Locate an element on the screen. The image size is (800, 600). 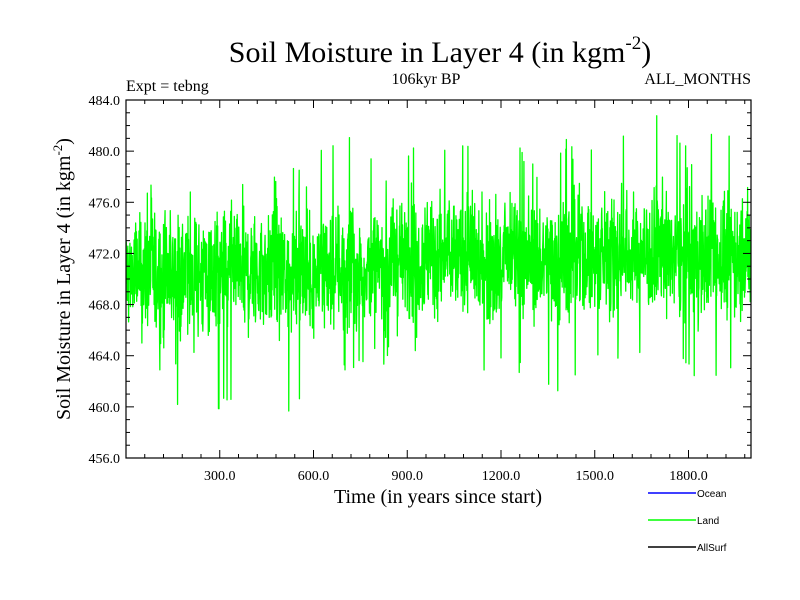
subtitle-experiment: Expt = tebng is located at coordinates (167, 86).